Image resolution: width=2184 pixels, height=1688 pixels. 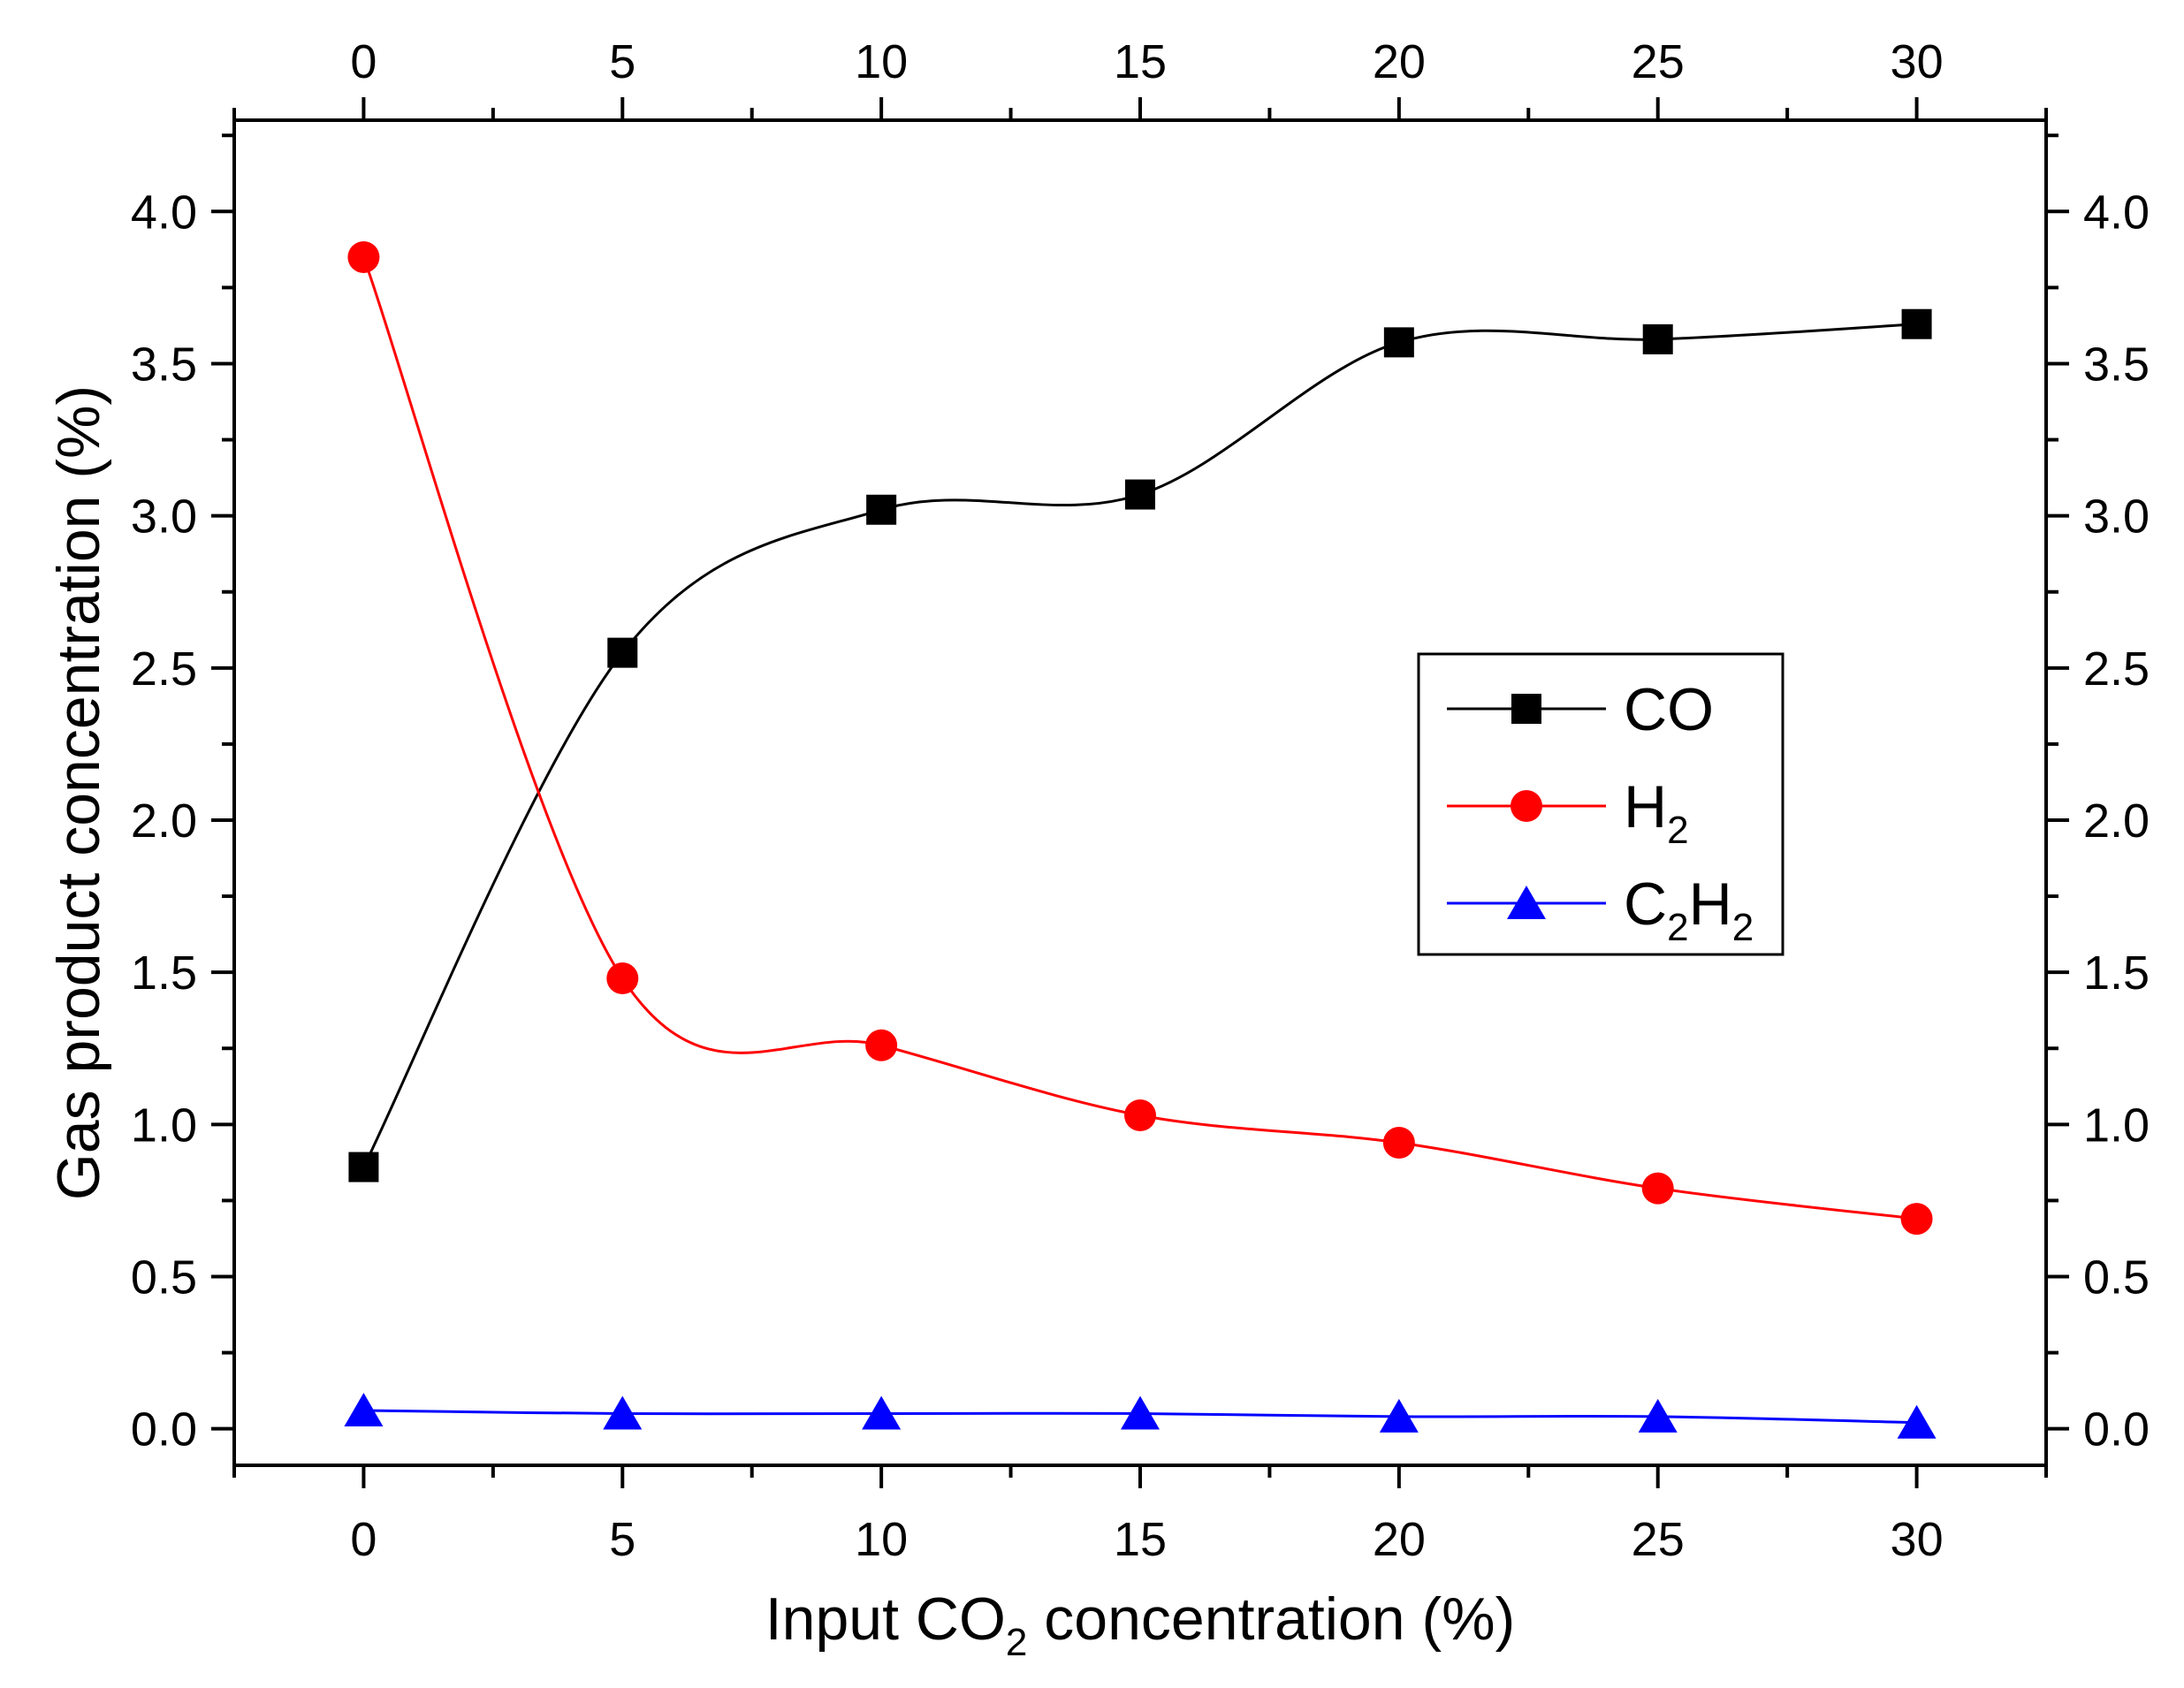 What do you see at coordinates (1140, 1625) in the screenshot?
I see `x-axis-title: Input CO2 concentration (%)` at bounding box center [1140, 1625].